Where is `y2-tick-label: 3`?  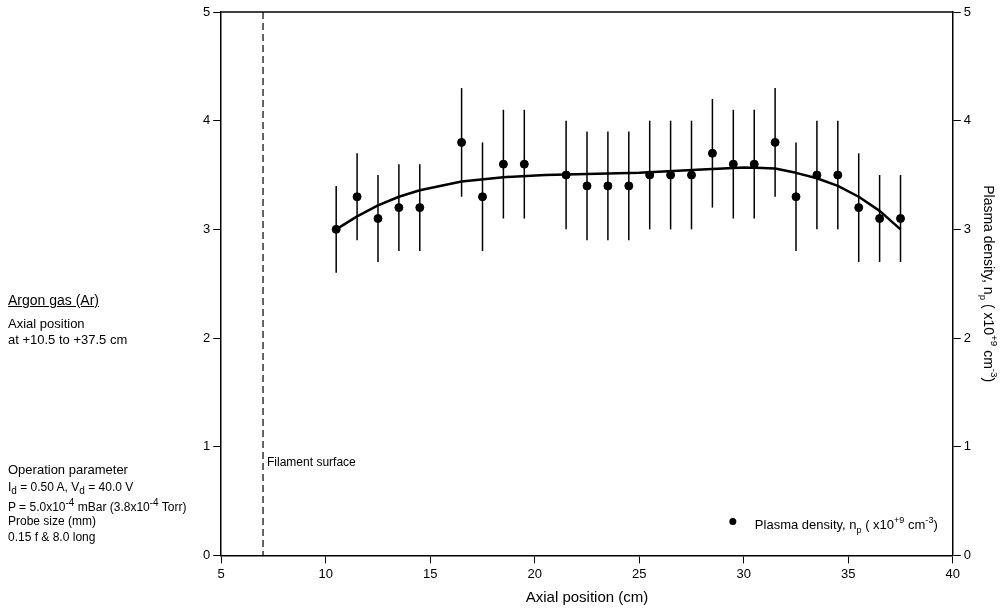 y2-tick-label: 3 is located at coordinates (967, 228).